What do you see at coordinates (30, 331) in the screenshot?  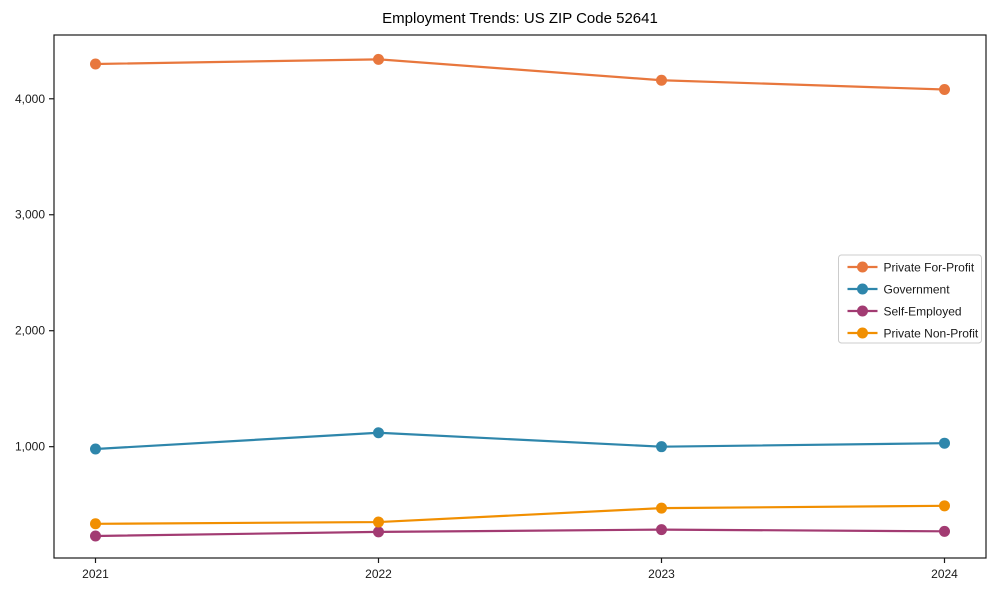 I see `y-tick-label: 2,000` at bounding box center [30, 331].